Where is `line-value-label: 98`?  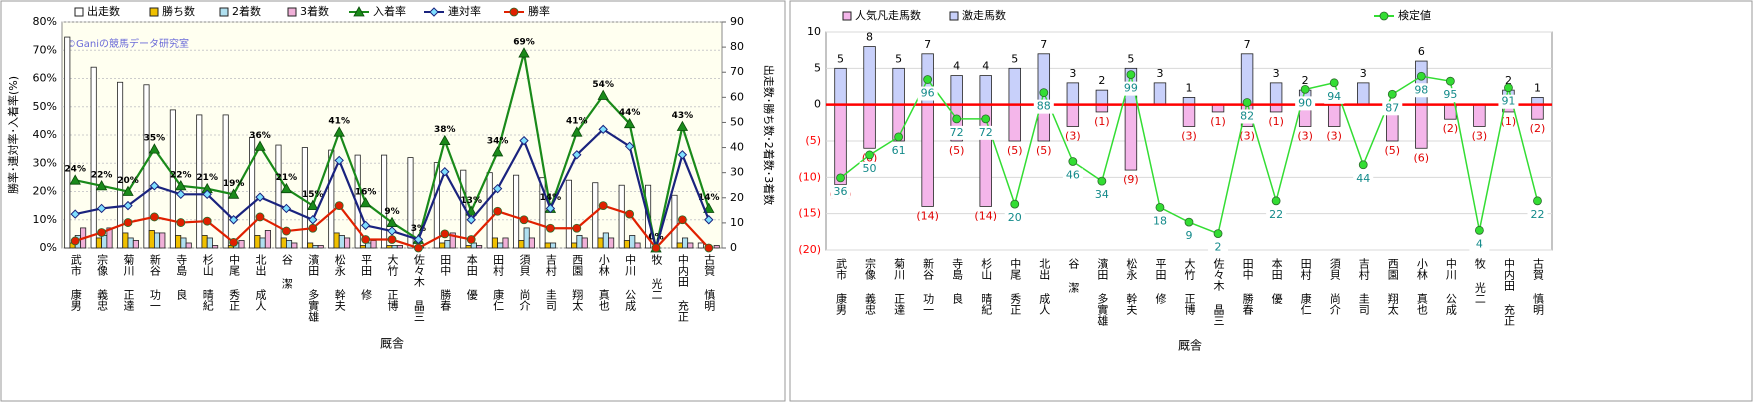
line-value-label: 98 is located at coordinates (1421, 89).